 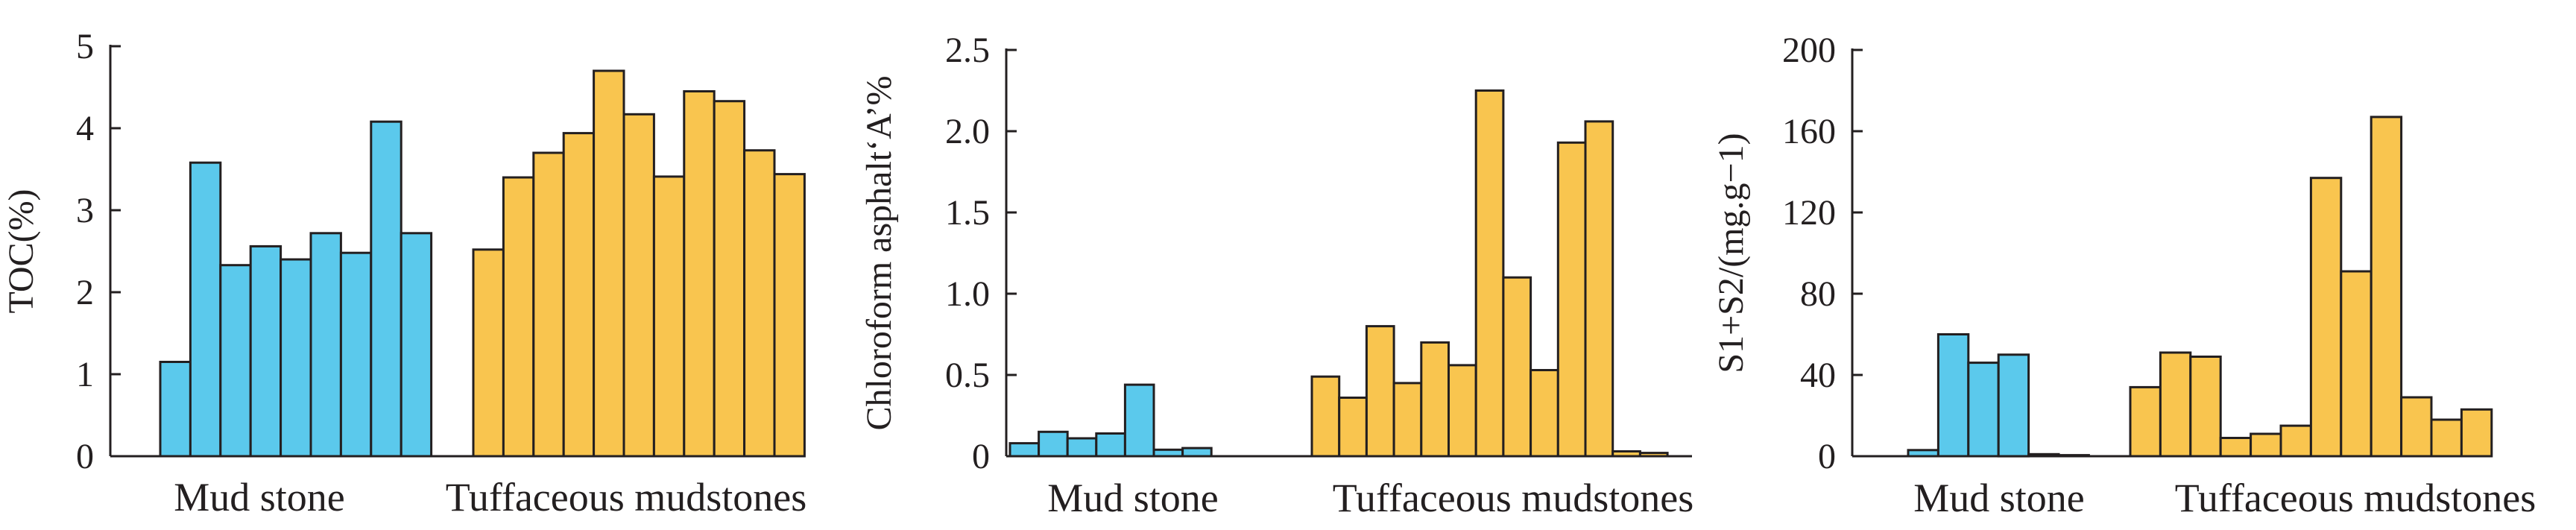 I want to click on y-tick-label: 3, so click(x=85, y=211).